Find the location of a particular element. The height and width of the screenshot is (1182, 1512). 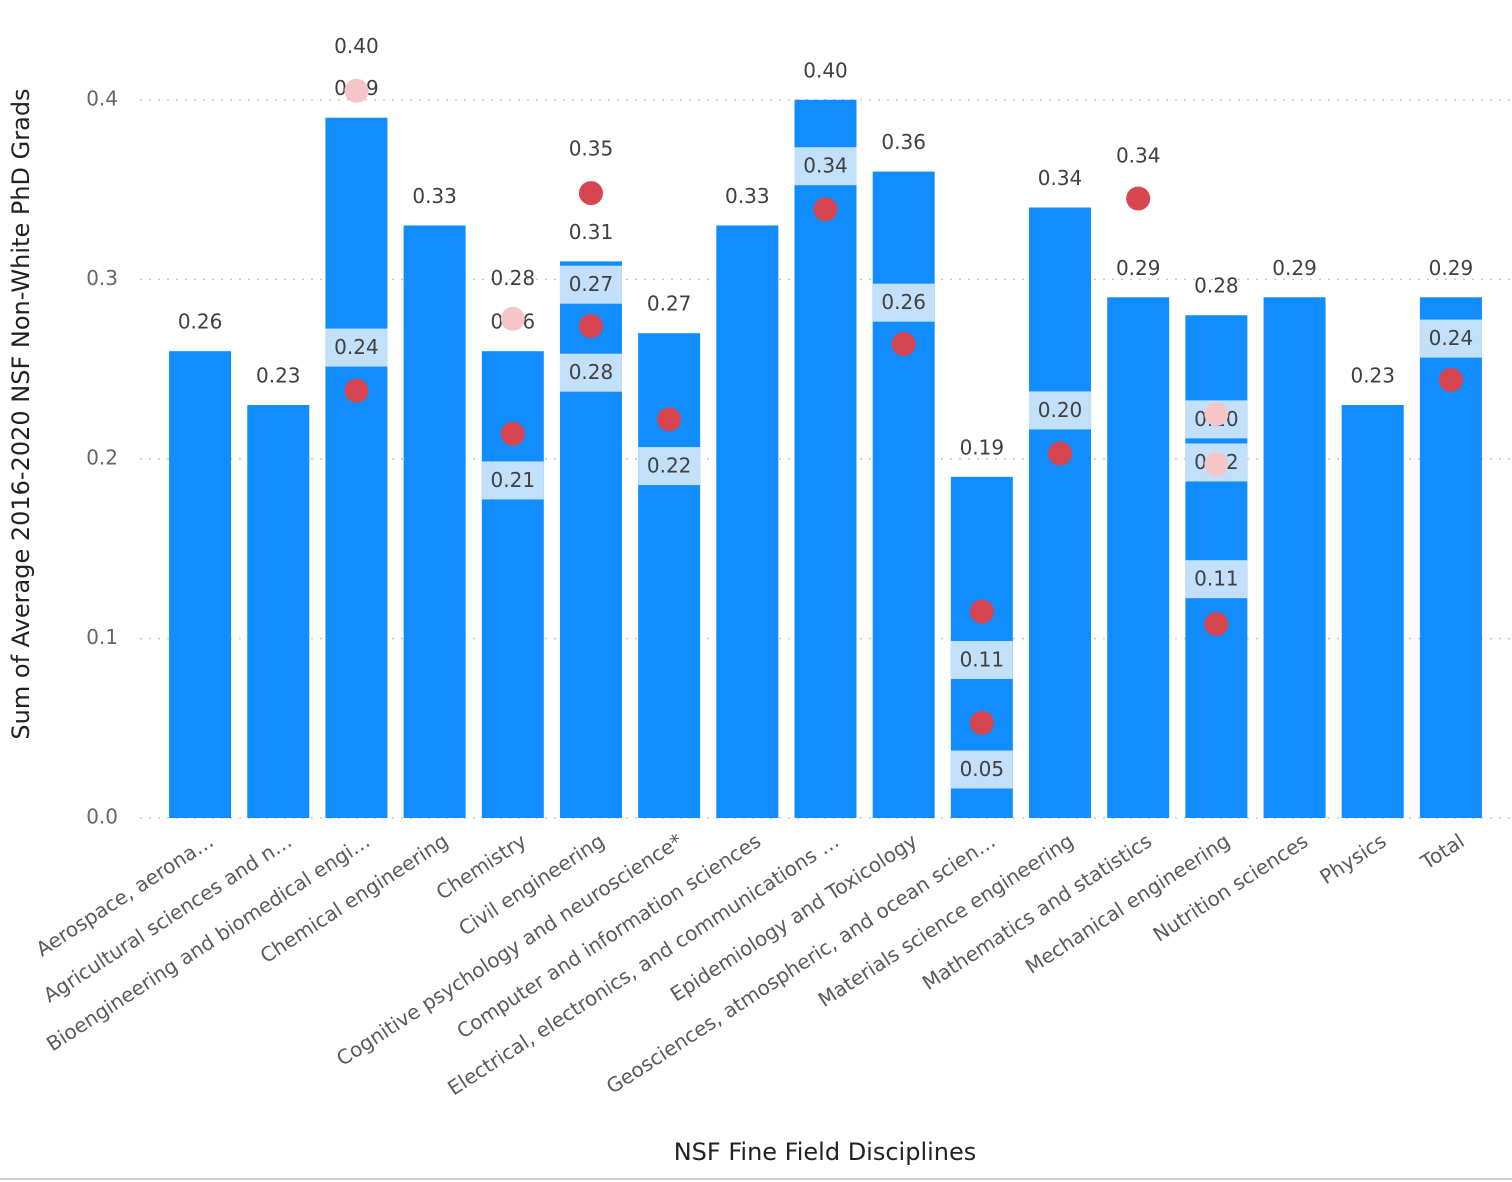

value-label: 0.27 is located at coordinates (669, 304).